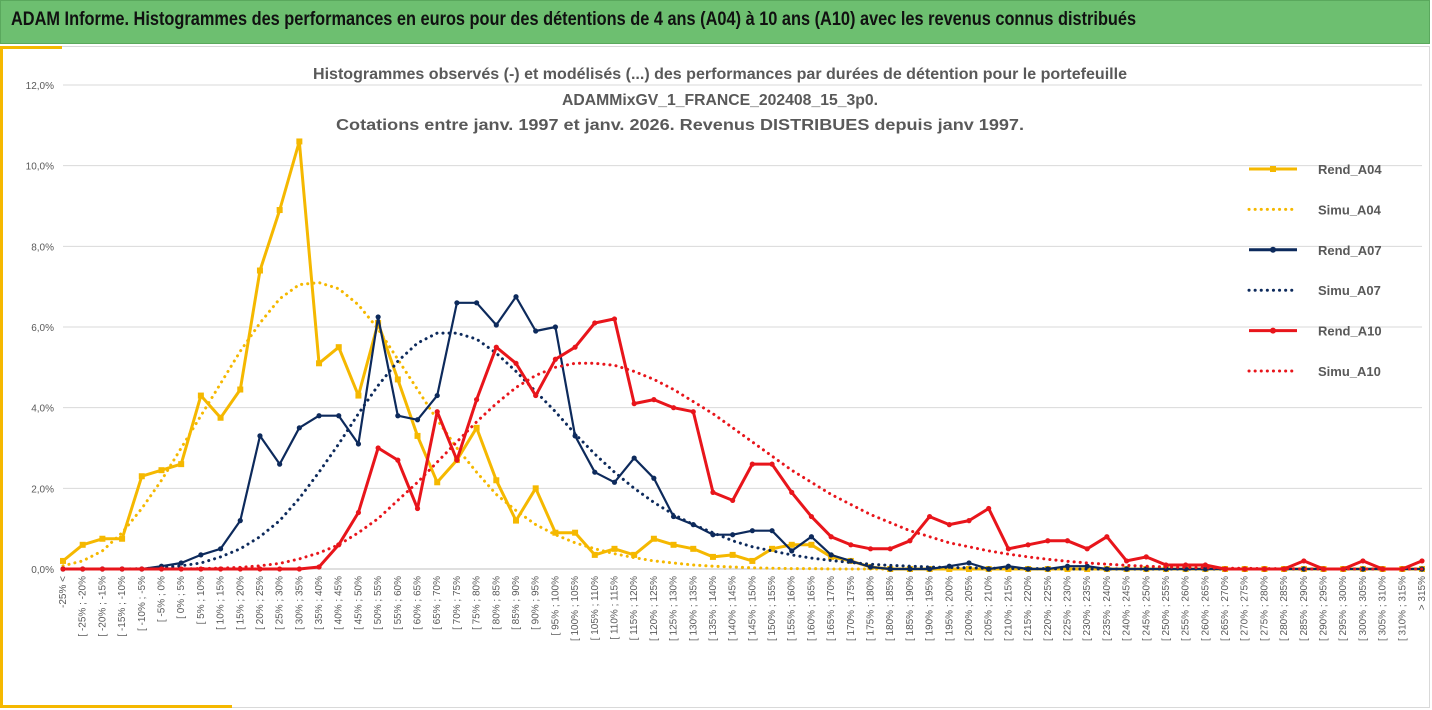  What do you see at coordinates (536, 603) in the screenshot?
I see `x-tick-label: [ 90% ; 95%` at bounding box center [536, 603].